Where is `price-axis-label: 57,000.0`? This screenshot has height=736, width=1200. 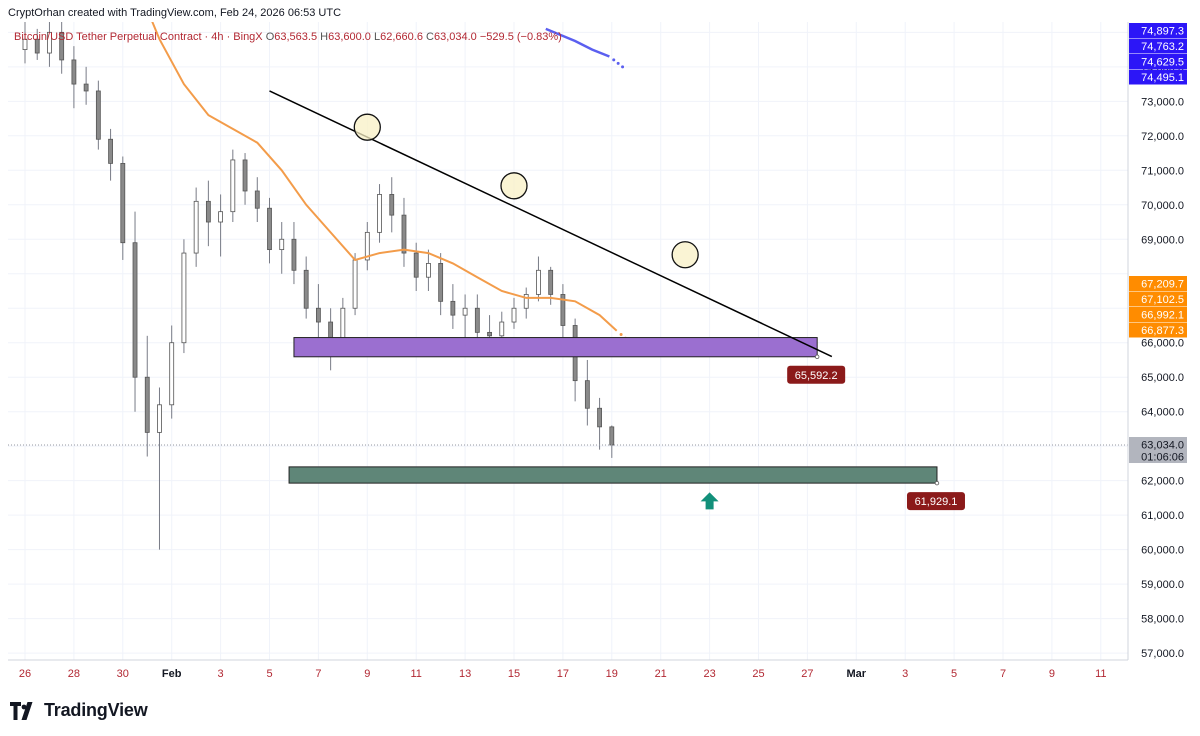
price-axis-label: 57,000.0 is located at coordinates (1162, 654).